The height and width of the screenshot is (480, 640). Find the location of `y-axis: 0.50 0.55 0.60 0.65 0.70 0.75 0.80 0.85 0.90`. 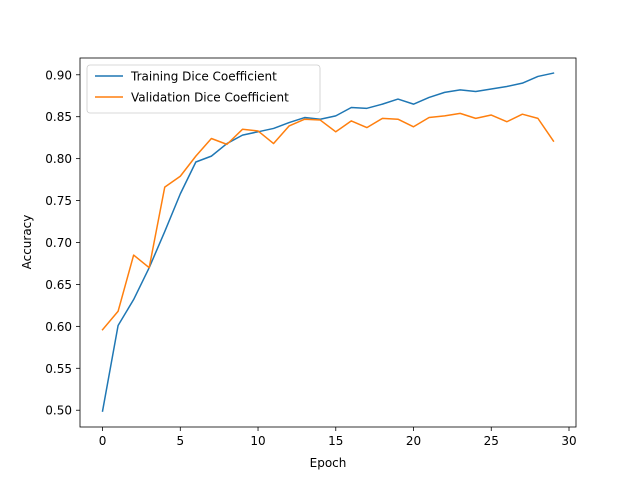

y-axis: 0.50 0.55 0.60 0.65 0.70 0.75 0.80 0.85 0.90 is located at coordinates (62, 243).